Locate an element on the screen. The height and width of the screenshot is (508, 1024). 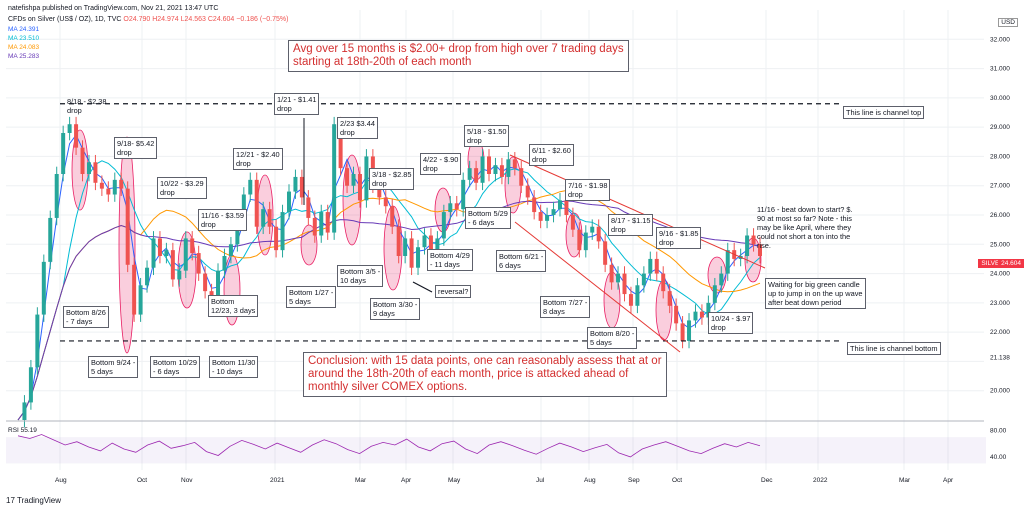
rsi-line is located at coordinates (389, 446).